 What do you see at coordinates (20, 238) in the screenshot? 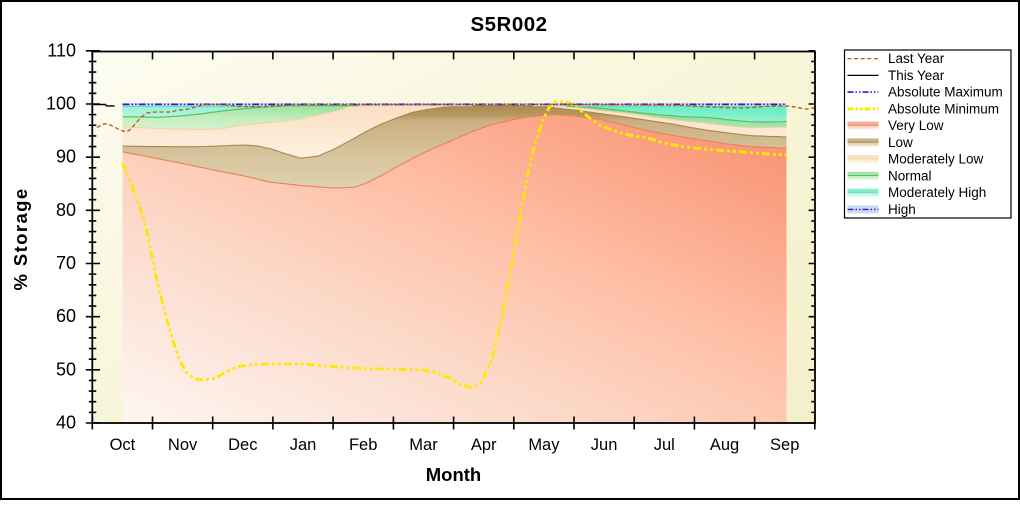
I see `svg-text: % Storage` at bounding box center [20, 238].